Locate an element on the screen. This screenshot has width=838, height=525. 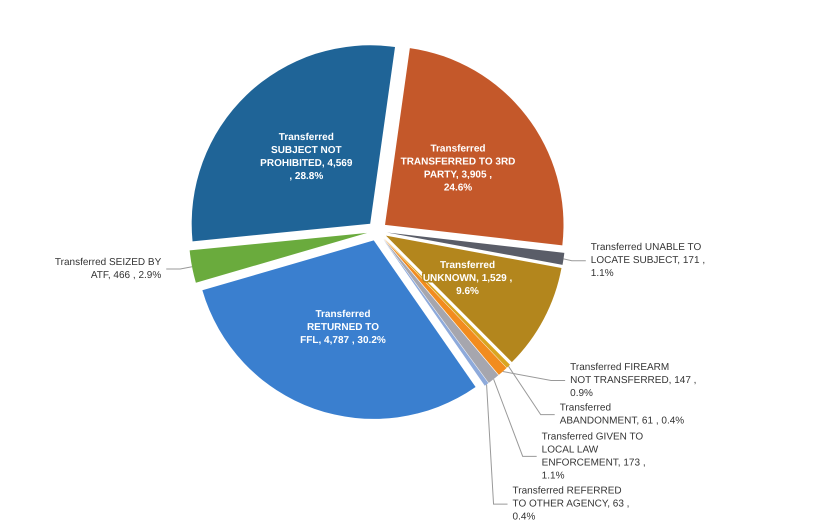
slice-label: Transferred ABANDONMENT, 61 , 0.4% is located at coordinates (622, 414).